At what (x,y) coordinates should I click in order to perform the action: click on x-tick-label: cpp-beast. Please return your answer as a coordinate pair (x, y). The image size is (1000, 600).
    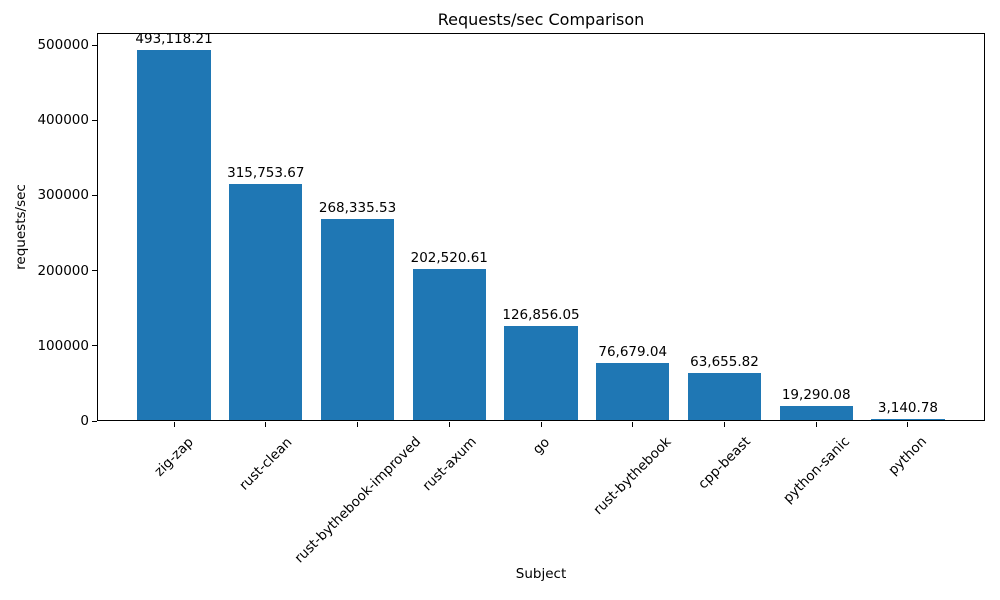
    Looking at the image, I should click on (724, 463).